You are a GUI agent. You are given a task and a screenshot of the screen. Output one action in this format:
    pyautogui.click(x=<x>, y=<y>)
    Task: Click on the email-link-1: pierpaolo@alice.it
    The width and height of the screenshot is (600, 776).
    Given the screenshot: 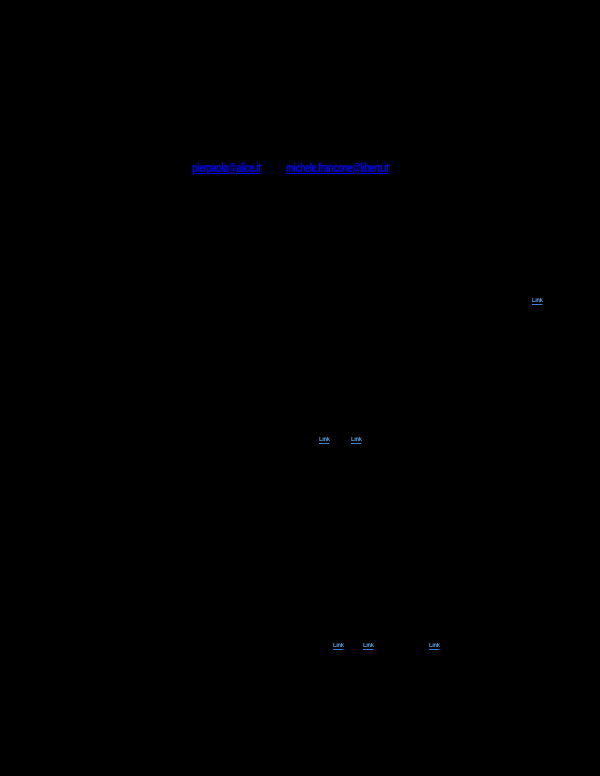 What is the action you would take?
    pyautogui.click(x=226, y=167)
    